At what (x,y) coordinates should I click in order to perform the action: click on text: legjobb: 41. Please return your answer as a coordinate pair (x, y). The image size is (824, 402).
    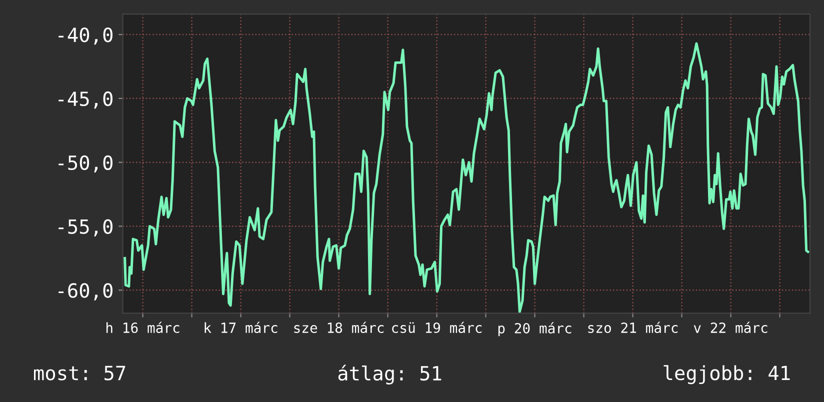
    Looking at the image, I should click on (727, 374).